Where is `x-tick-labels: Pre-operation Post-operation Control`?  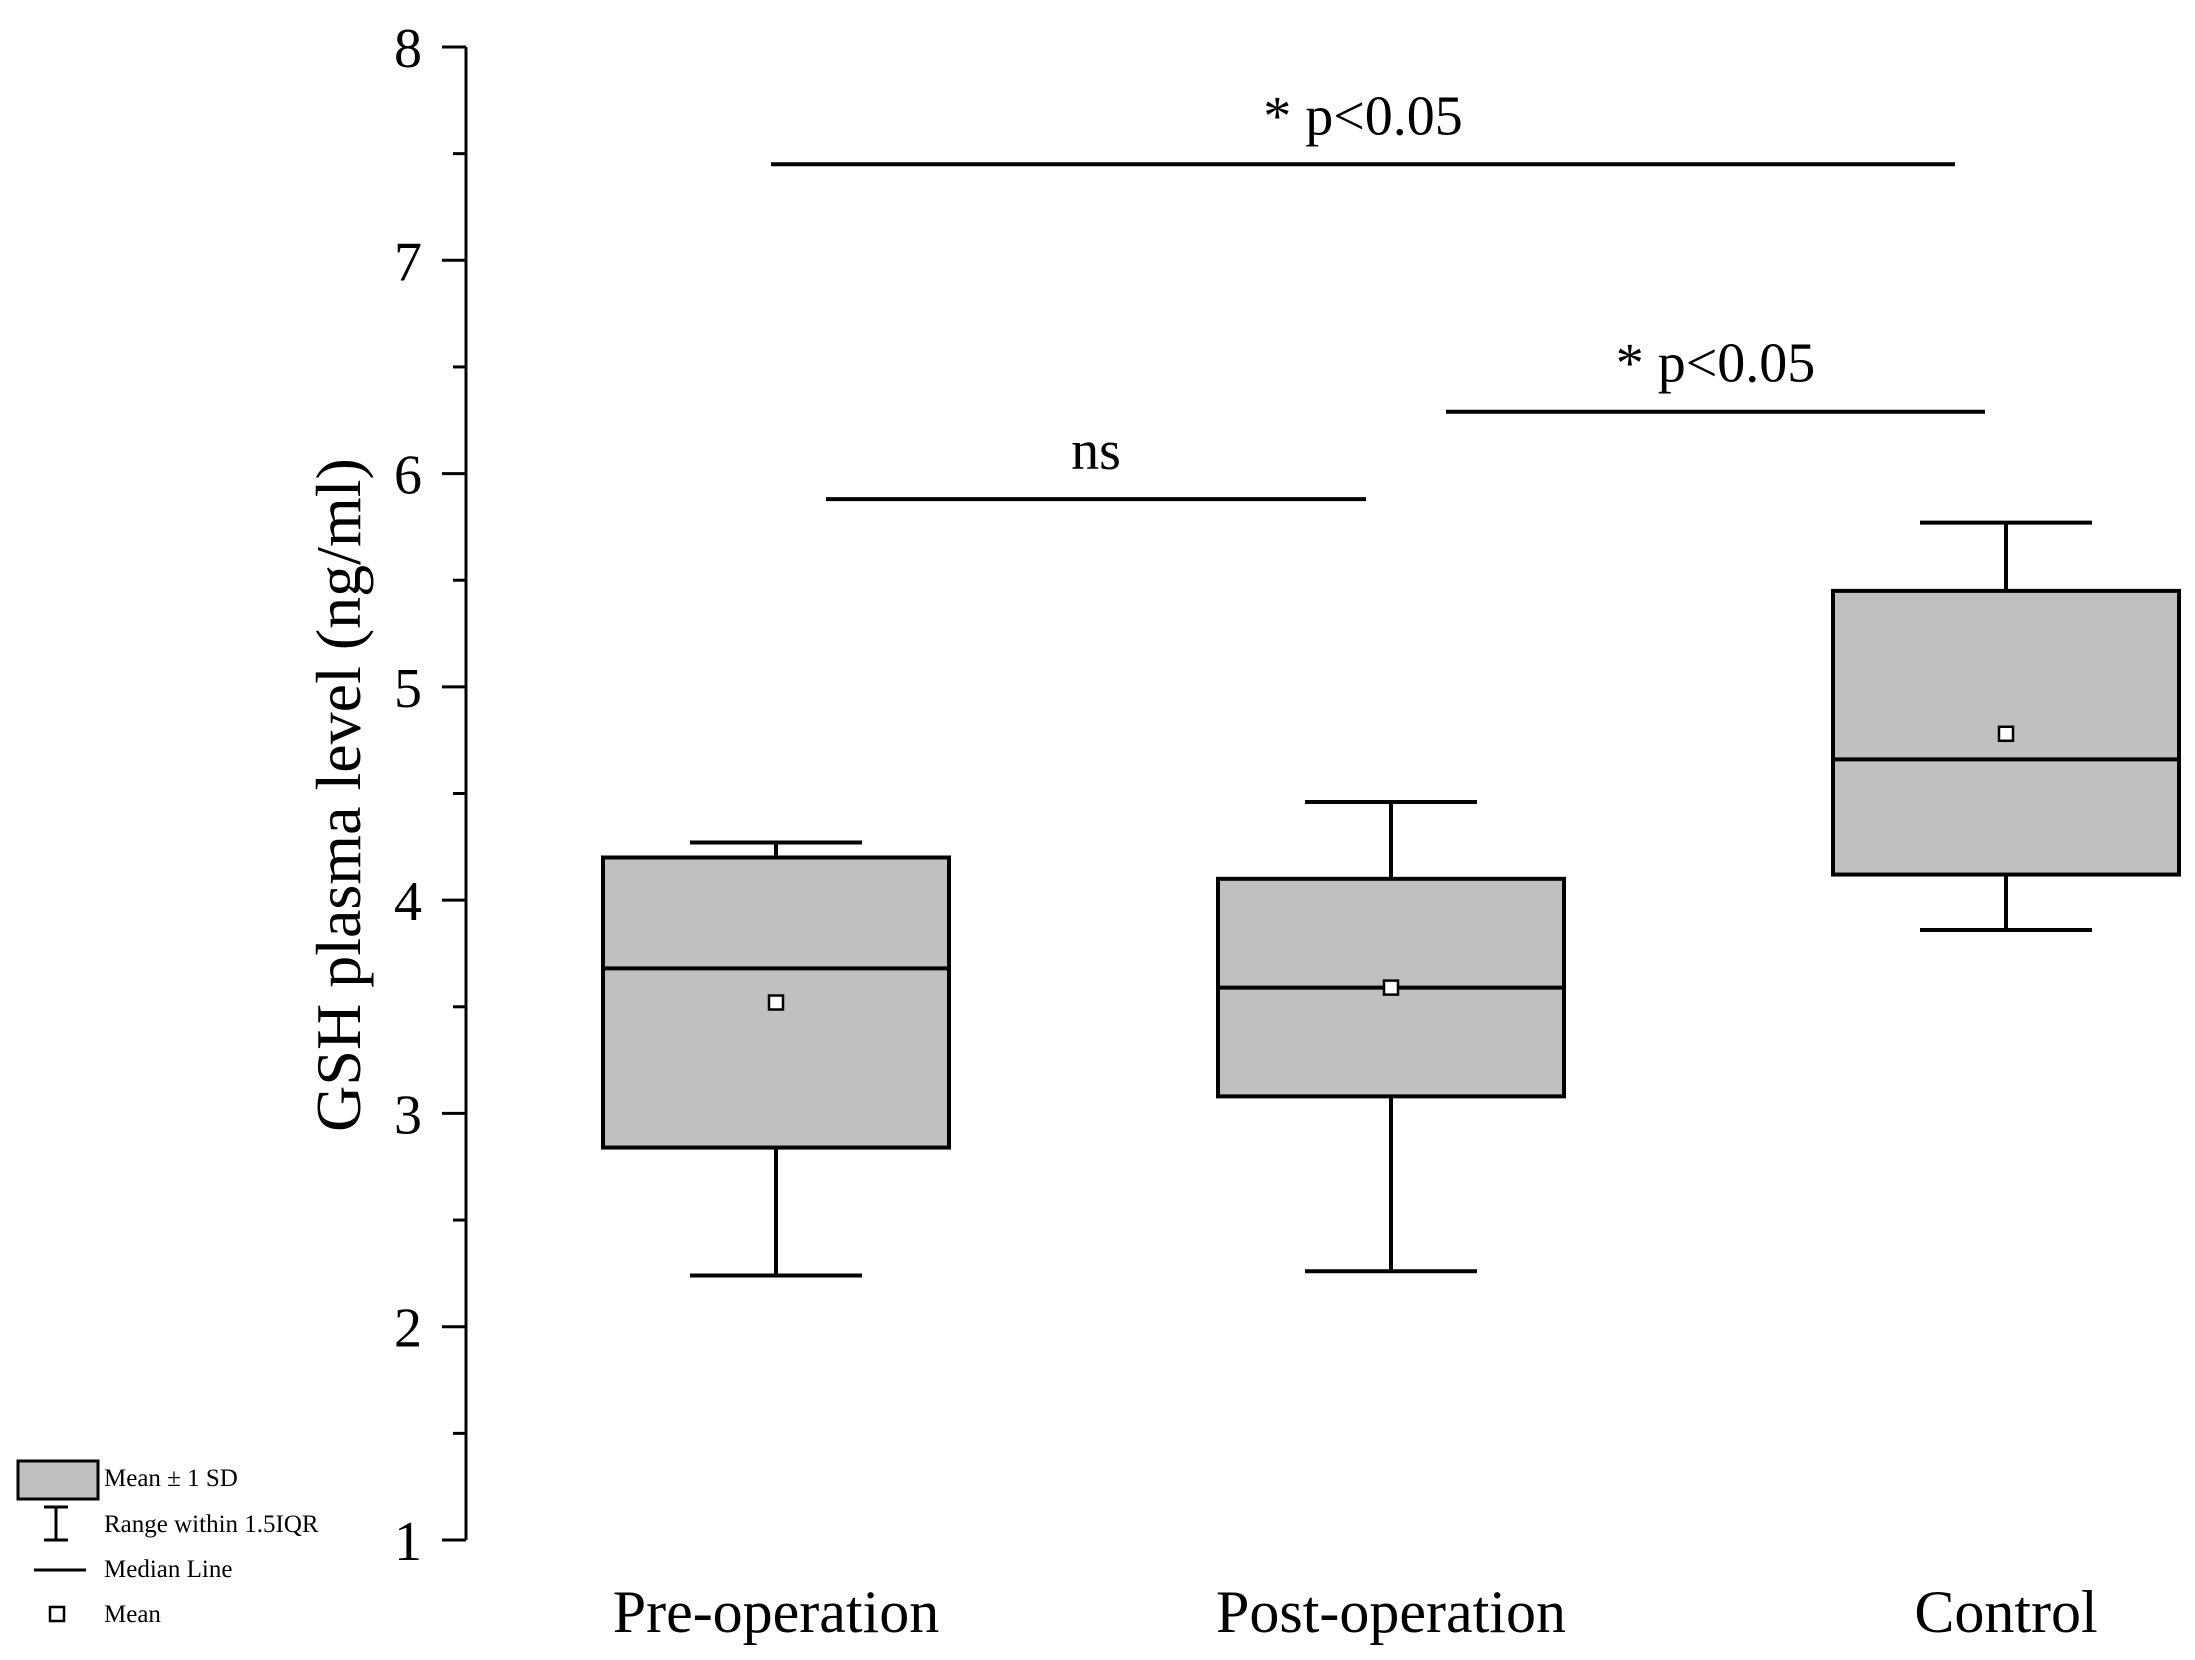 x-tick-labels: Pre-operation Post-operation Control is located at coordinates (1355, 1612).